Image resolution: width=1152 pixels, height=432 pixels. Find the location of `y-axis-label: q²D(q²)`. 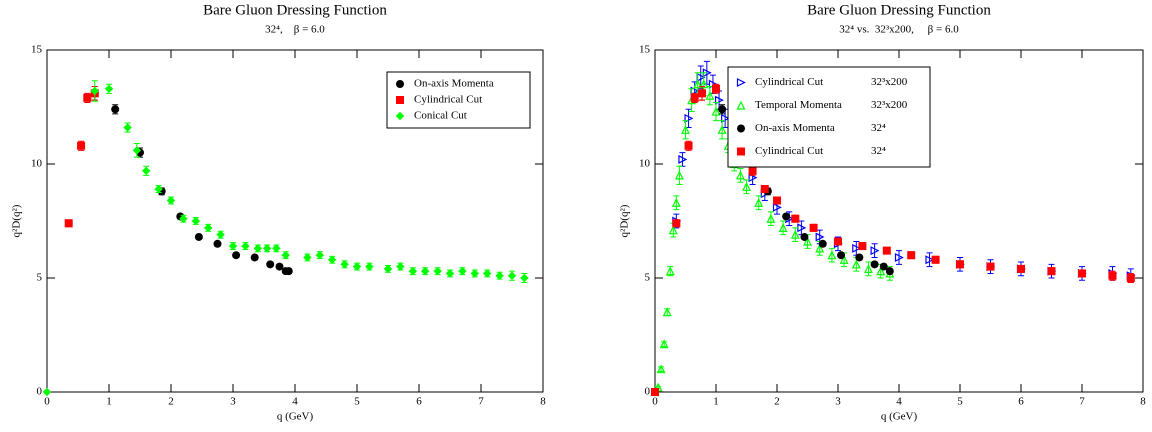

y-axis-label: q²D(q²) is located at coordinates (17, 220).